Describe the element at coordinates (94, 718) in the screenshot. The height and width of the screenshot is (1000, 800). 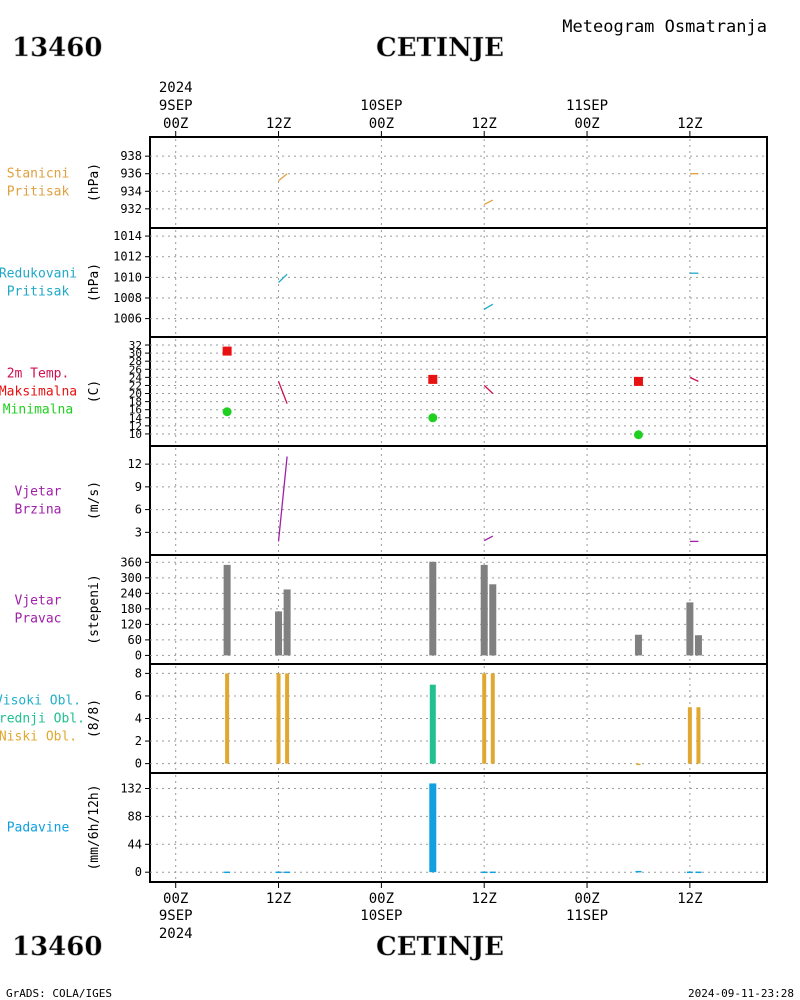
I see `y-axis-label: (8/8)` at that location.